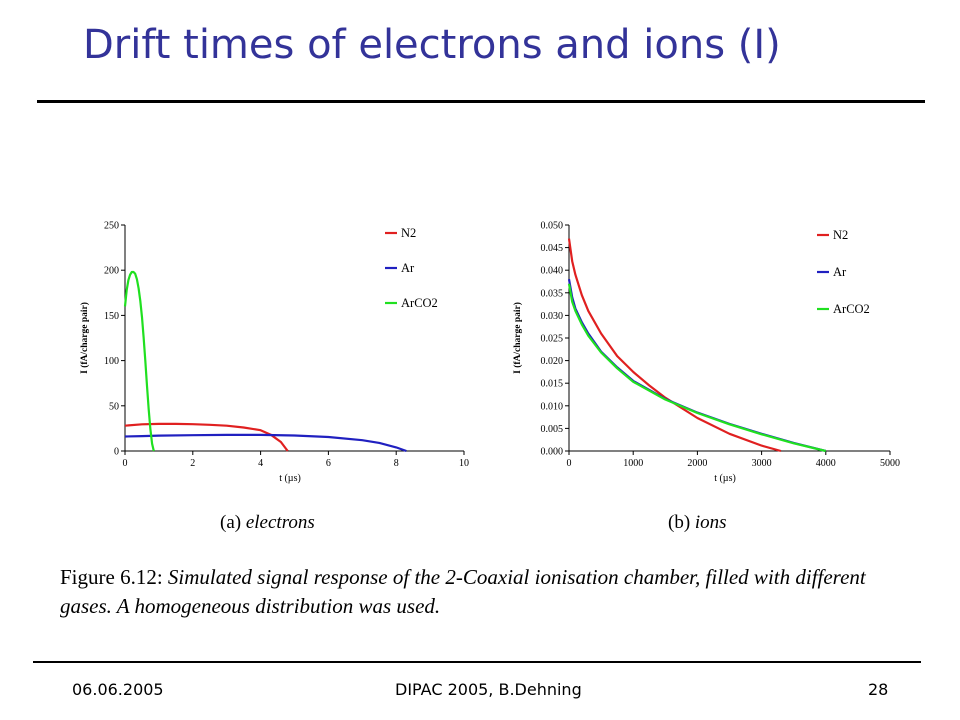 The image size is (960, 720). What do you see at coordinates (231, 522) in the screenshot?
I see `panel-a-label: (a)` at bounding box center [231, 522].